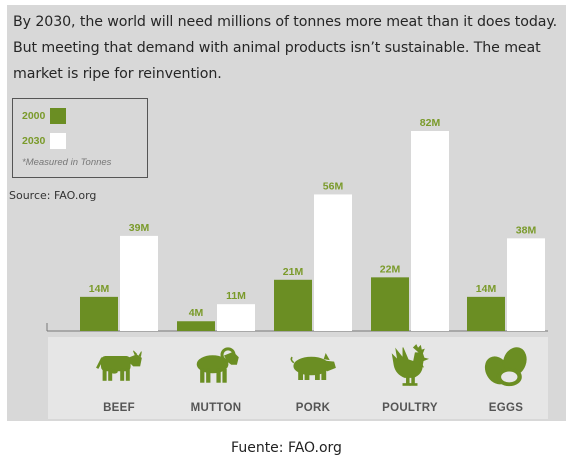 Image resolution: width=573 pixels, height=468 pixels. I want to click on bar-eggs-2030, so click(526, 284).